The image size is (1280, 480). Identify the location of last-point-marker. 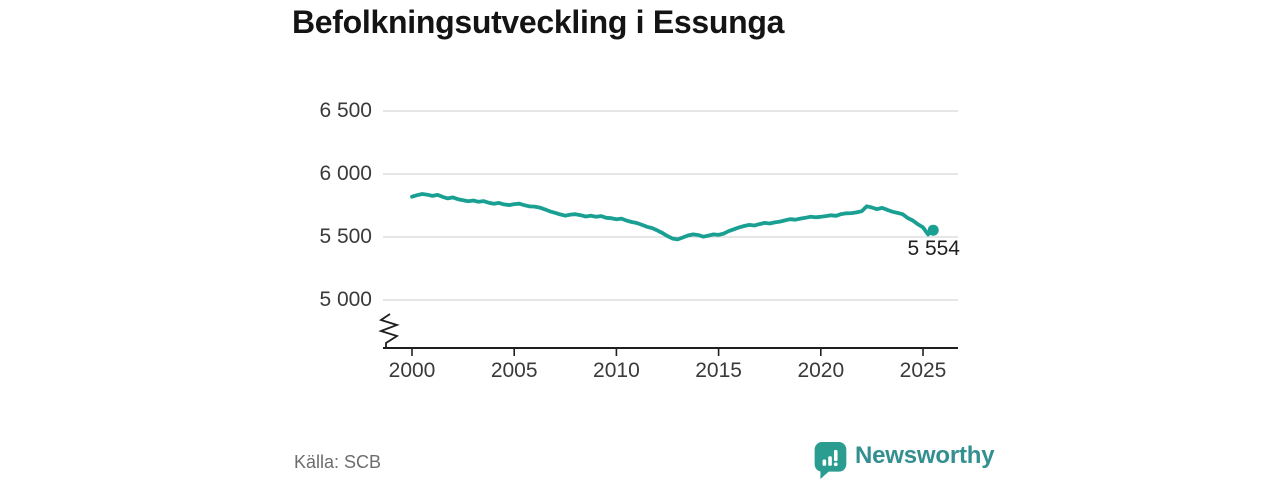
(933, 230).